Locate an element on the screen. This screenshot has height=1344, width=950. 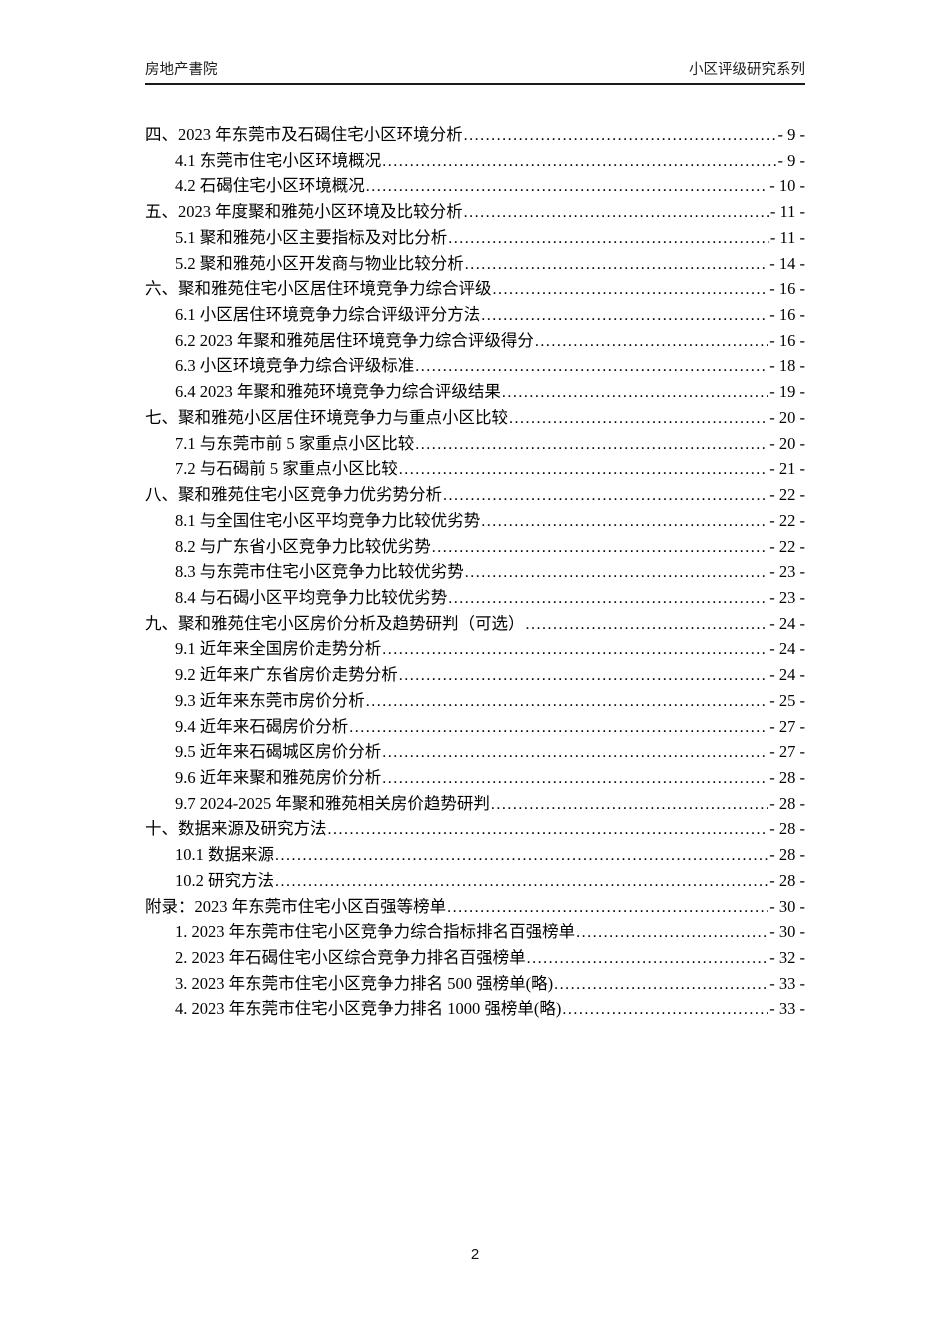
toc-entry: 1. 2023 年东莞市住宅小区竞争力综合指标排名百强榜单 - 30 - is located at coordinates (475, 931).